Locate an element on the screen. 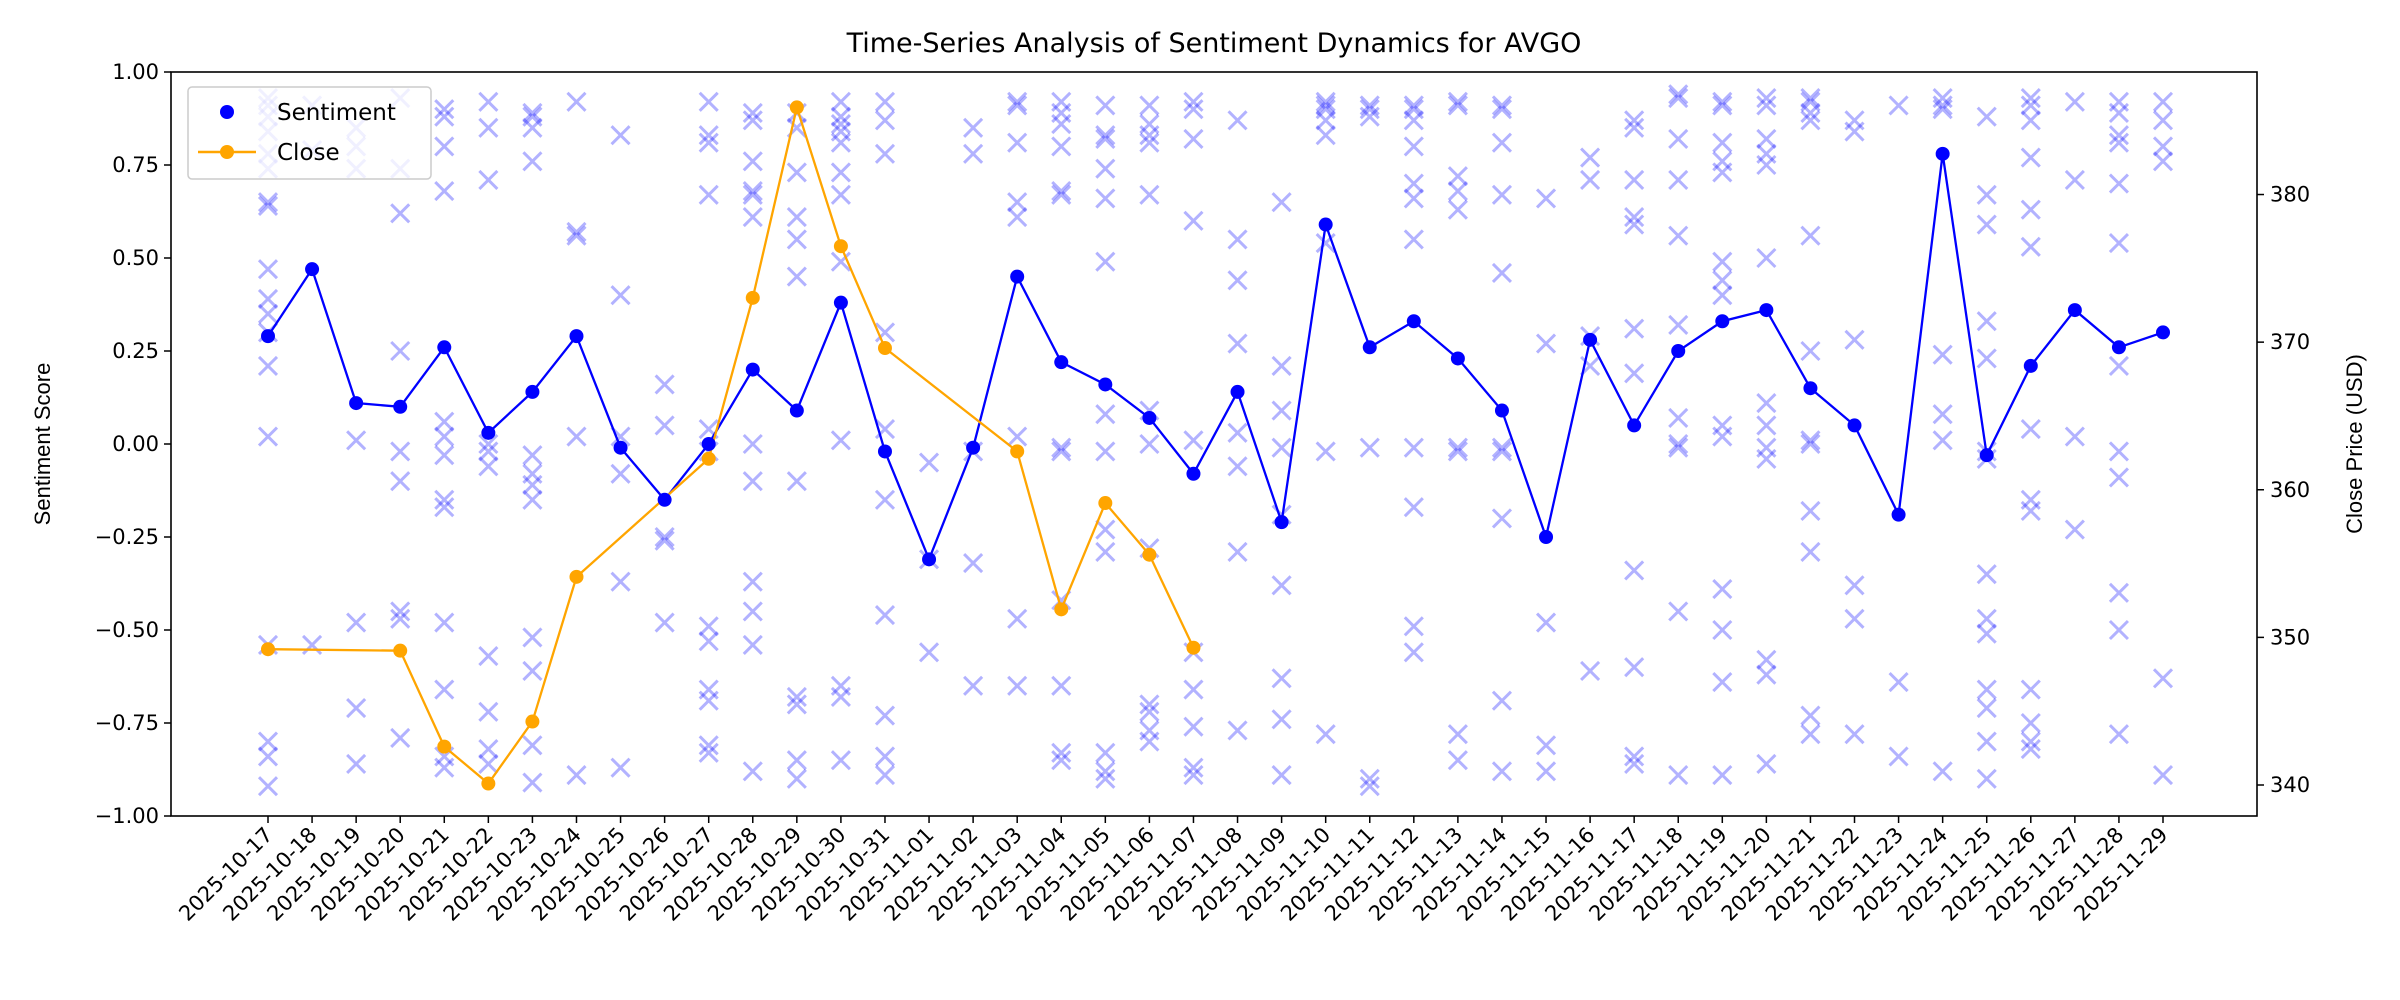 The height and width of the screenshot is (1000, 2400). y-tick-label: 0.25 is located at coordinates (135, 351).